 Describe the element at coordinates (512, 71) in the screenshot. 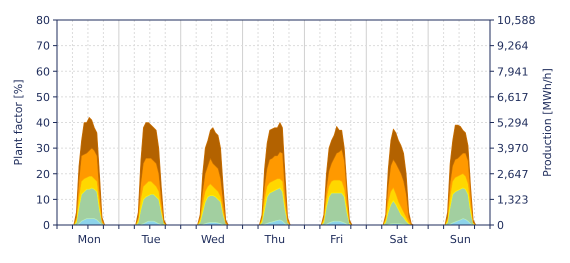

I see `y2-tick-label: 7,941` at that location.